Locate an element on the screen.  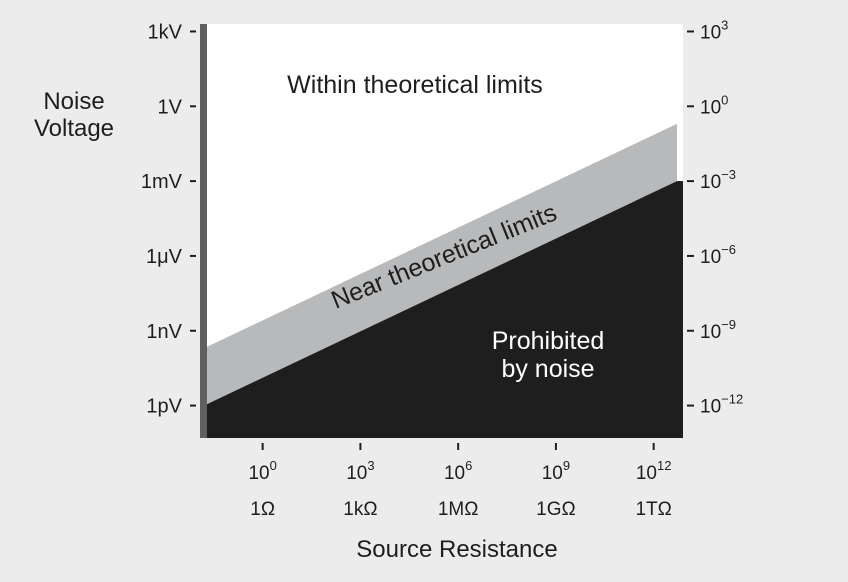
x-tick-unit-label: 1GΩ is located at coordinates (556, 509).